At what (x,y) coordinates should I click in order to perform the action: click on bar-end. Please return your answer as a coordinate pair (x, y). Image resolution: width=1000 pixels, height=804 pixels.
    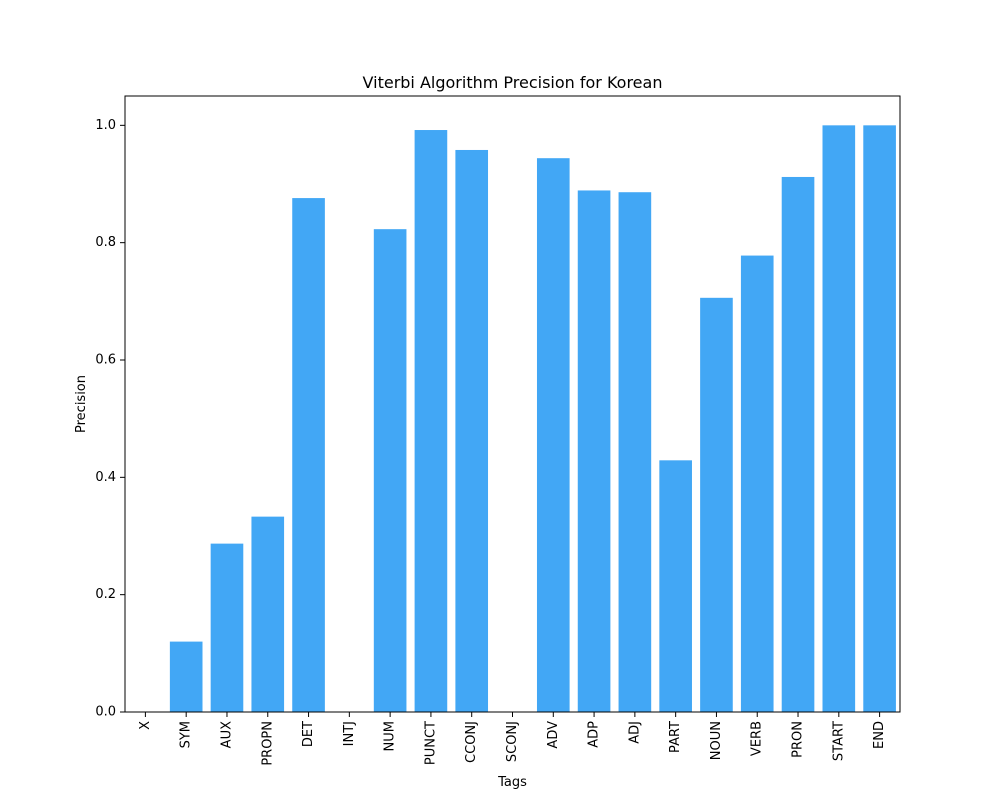
    Looking at the image, I should click on (879, 419).